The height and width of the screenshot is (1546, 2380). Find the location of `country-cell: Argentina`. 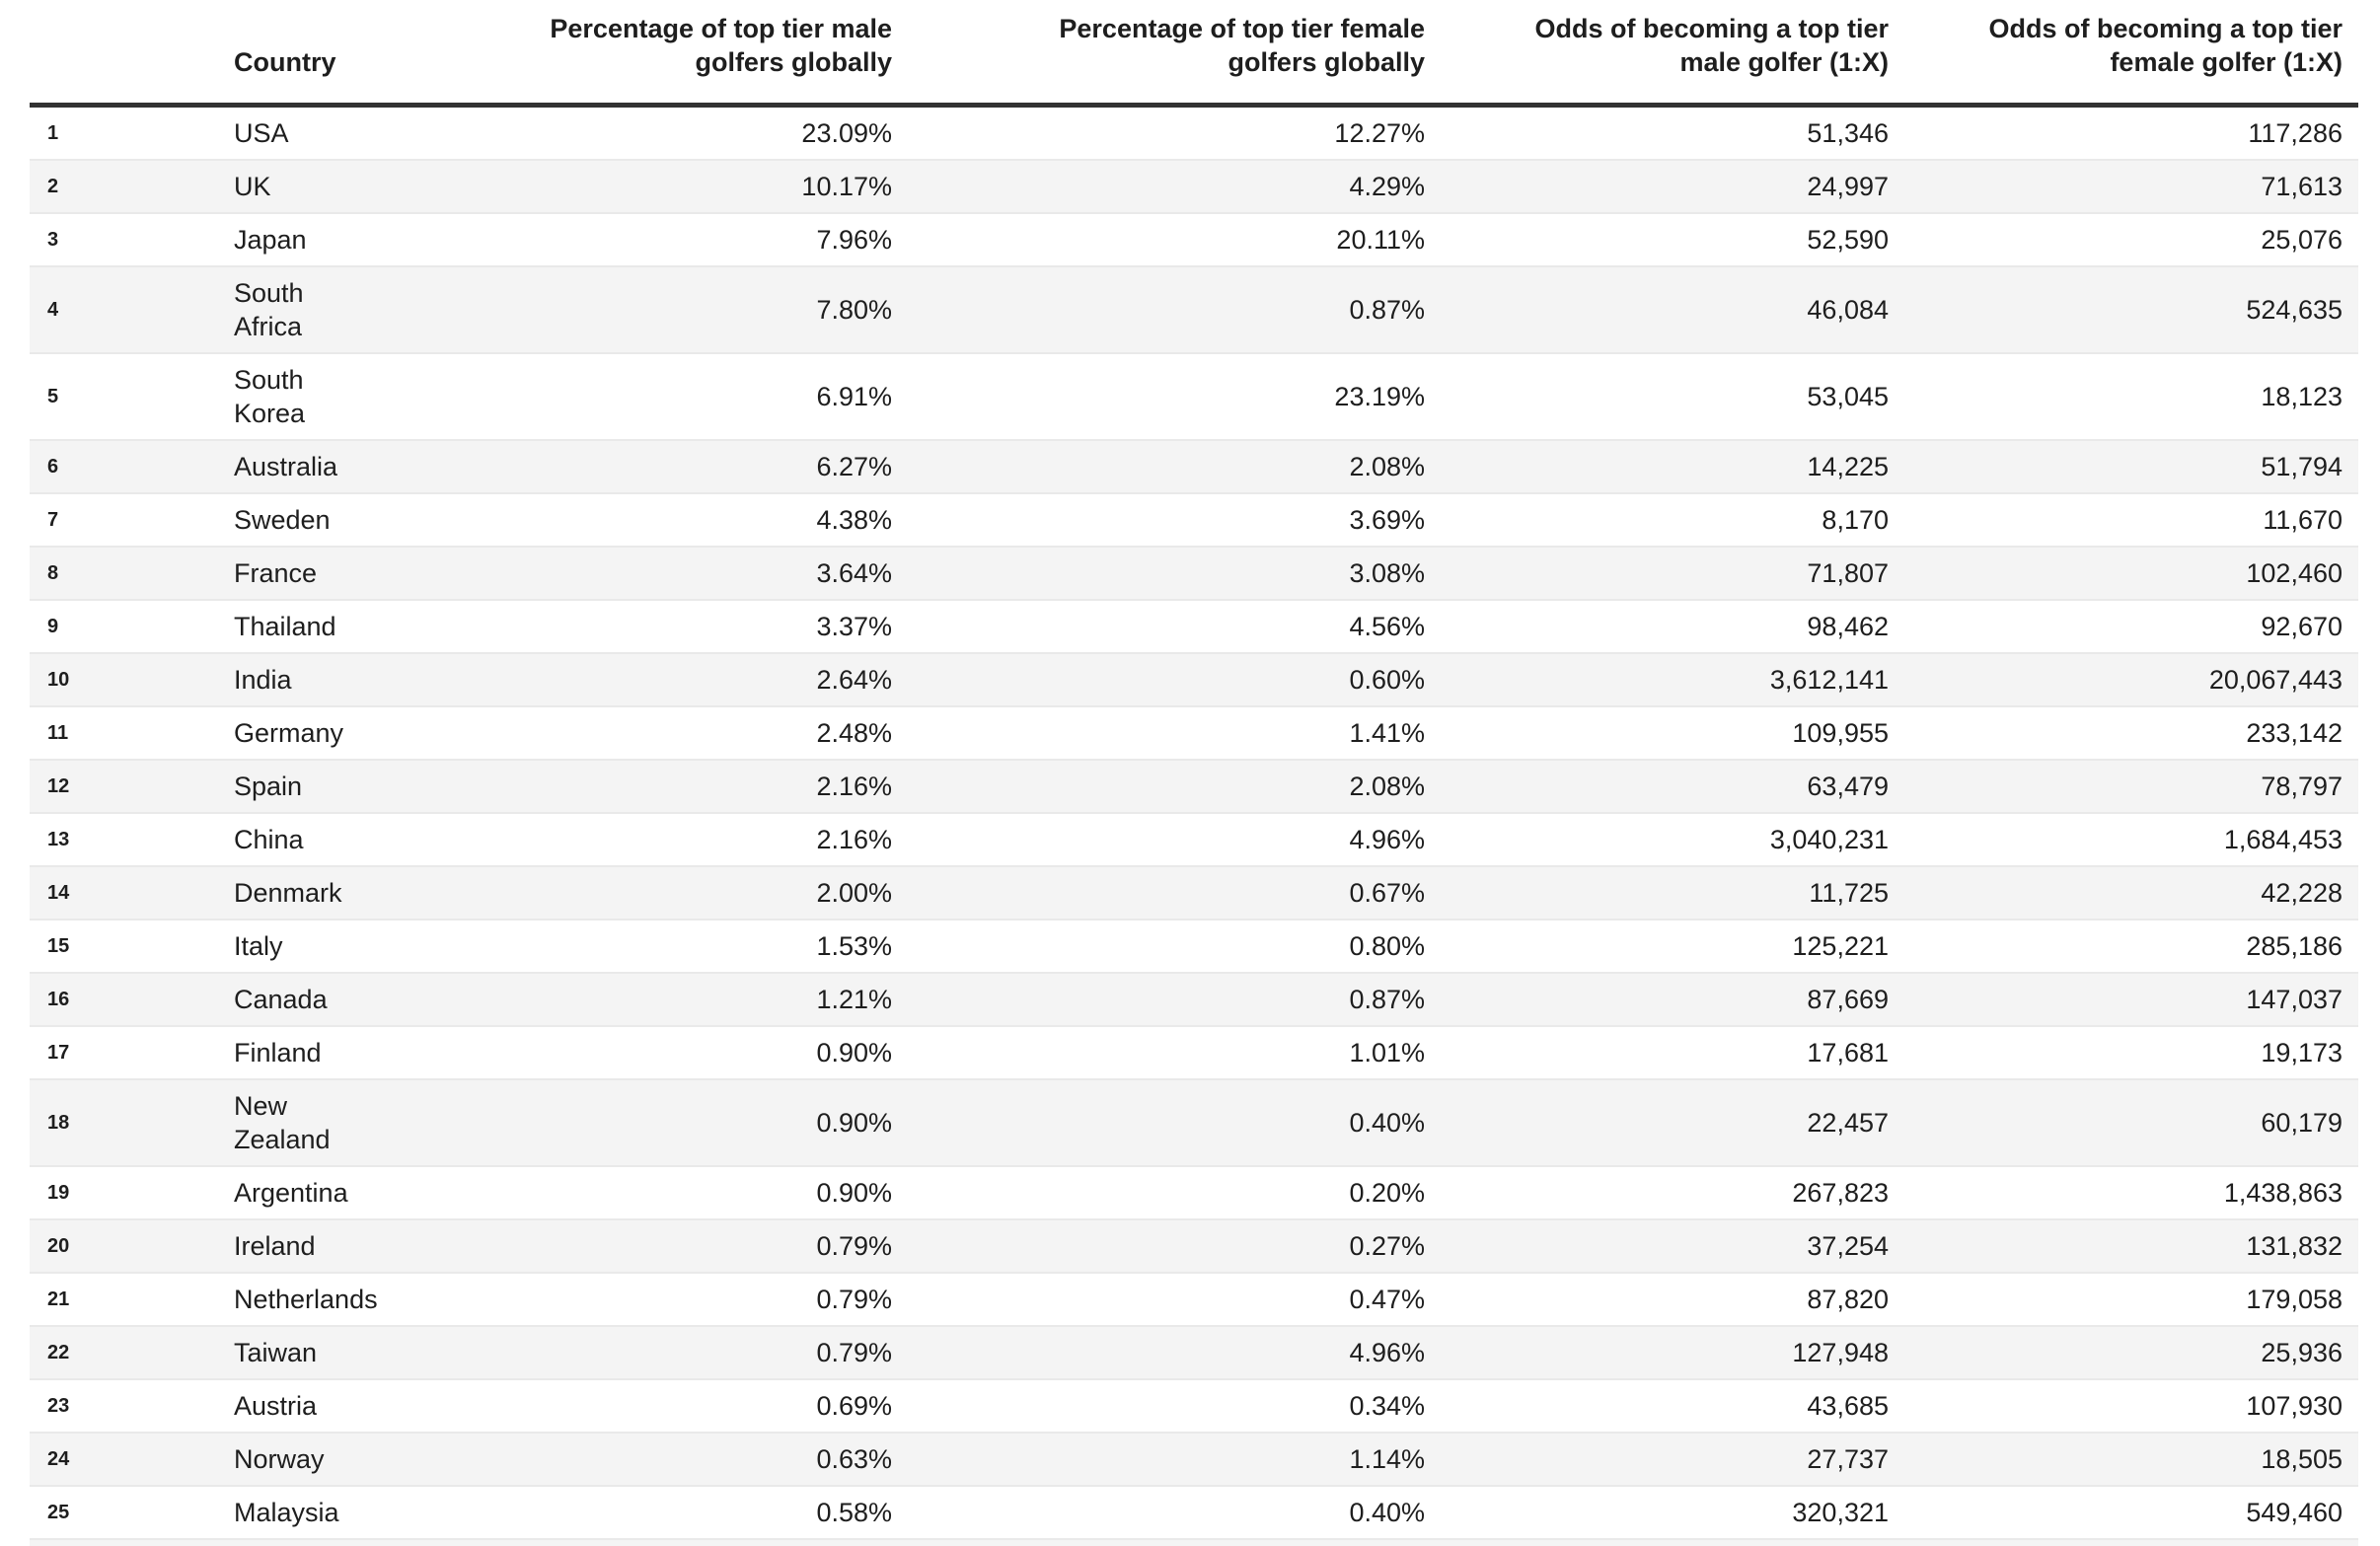

country-cell: Argentina is located at coordinates (291, 1193).